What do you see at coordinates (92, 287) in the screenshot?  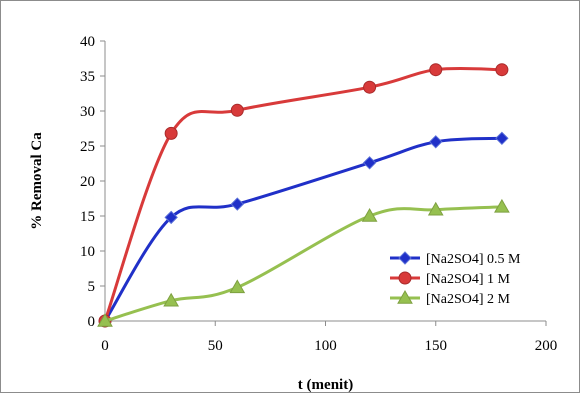 I see `y-tick-label: 5` at bounding box center [92, 287].